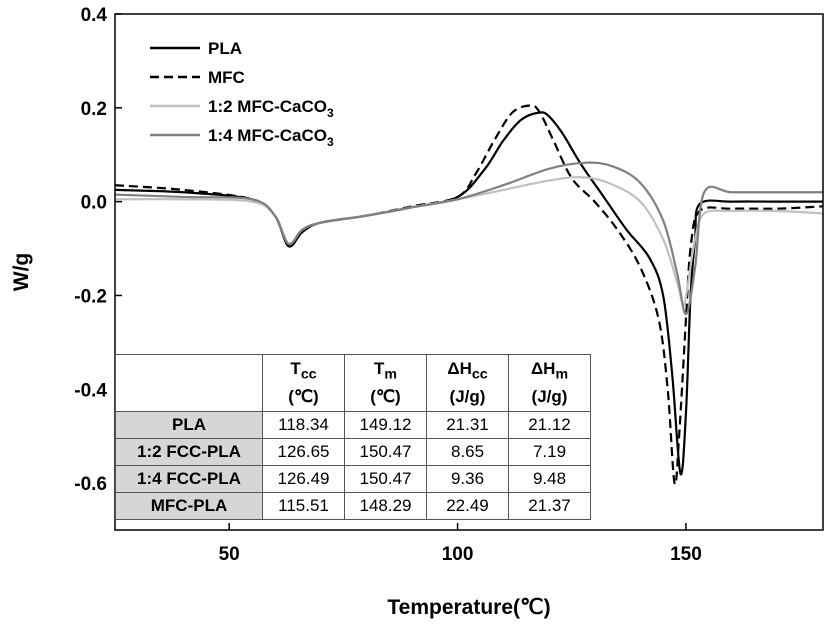 The height and width of the screenshot is (626, 828). I want to click on header-dhm: ΔHm (J/g), so click(549, 383).